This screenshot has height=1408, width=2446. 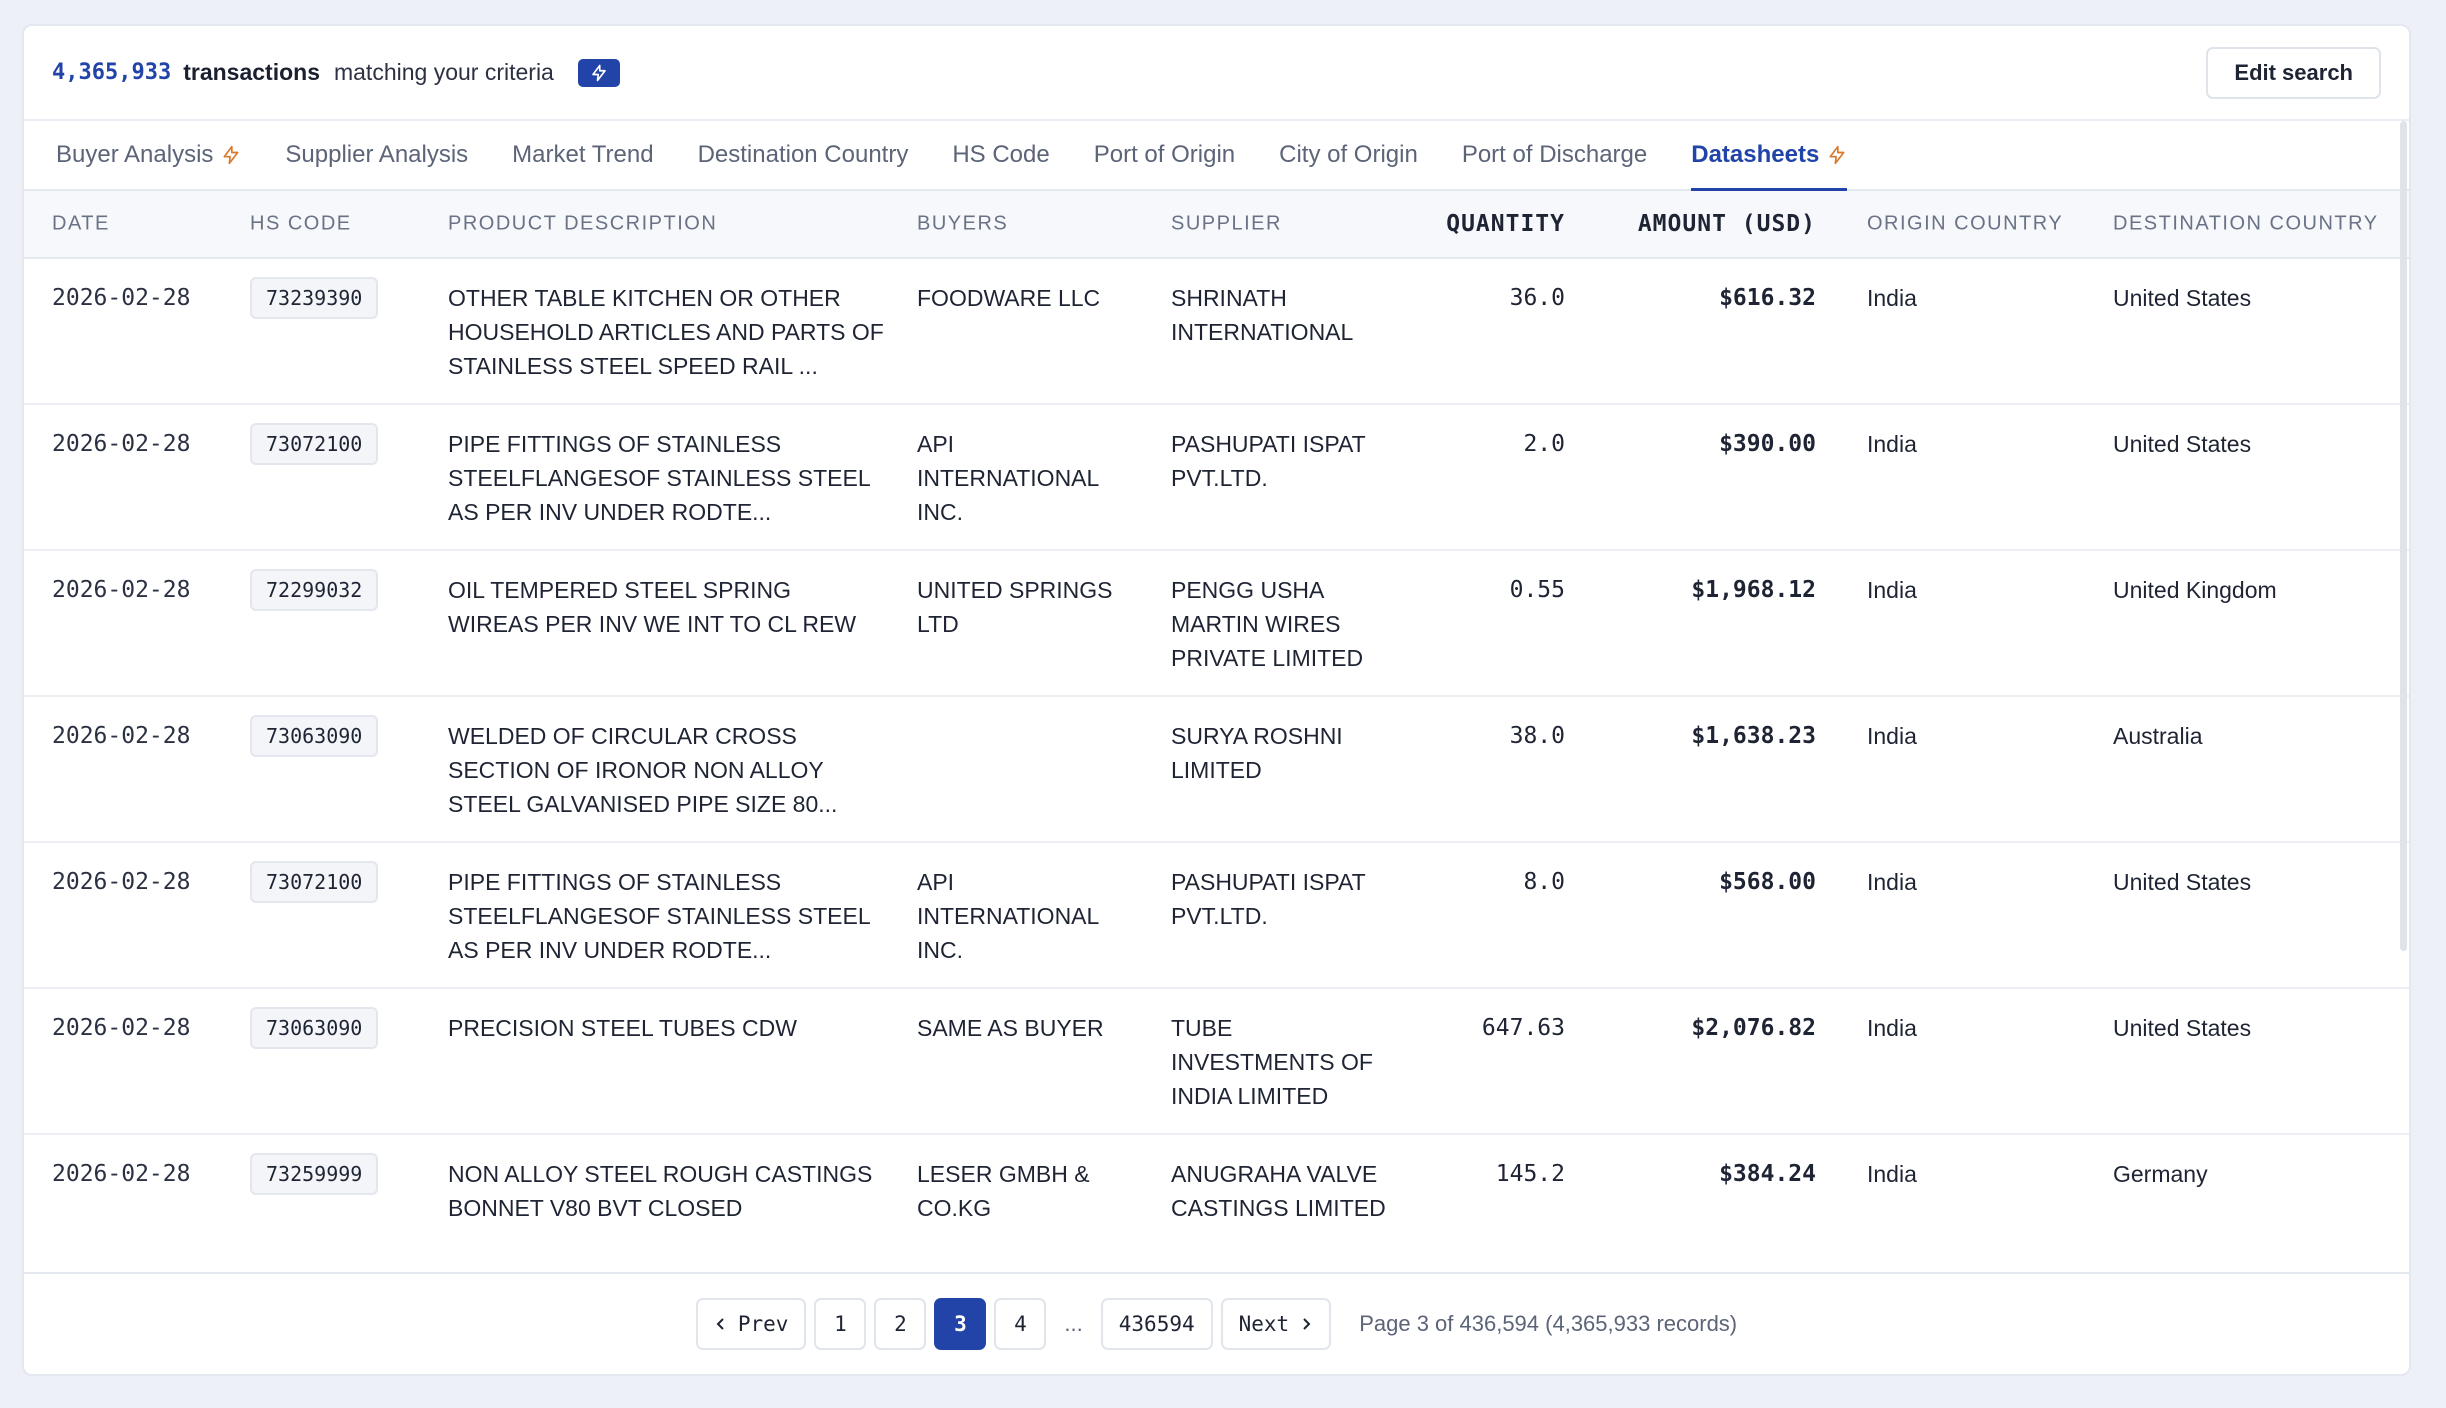 What do you see at coordinates (1537, 736) in the screenshot?
I see `quantity-cell: 38.0` at bounding box center [1537, 736].